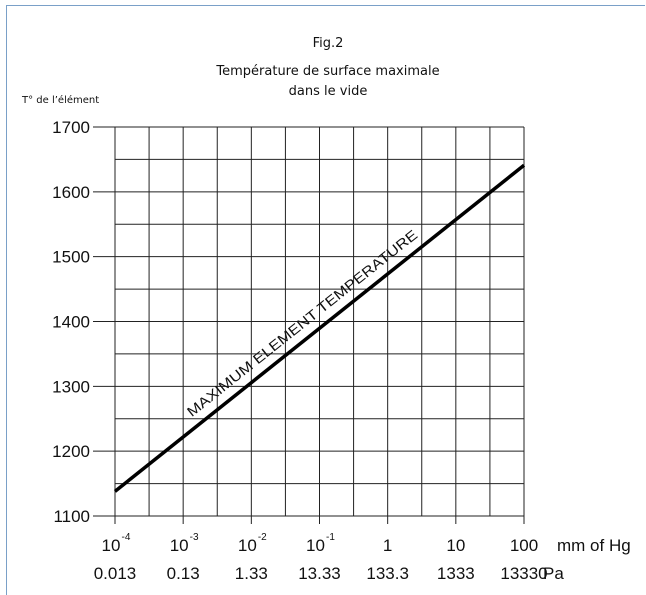  What do you see at coordinates (553, 573) in the screenshot?
I see `x-unit-pa: Pa` at bounding box center [553, 573].